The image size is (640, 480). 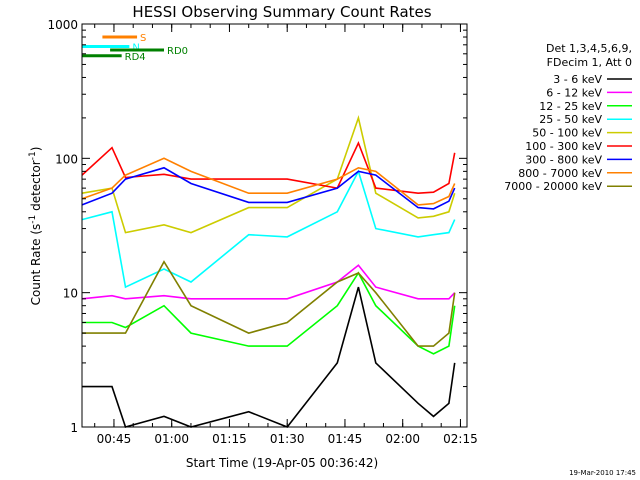 What do you see at coordinates (563, 159) in the screenshot?
I see `legend-label-300-800-kev: 300 - 800 keV` at bounding box center [563, 159].